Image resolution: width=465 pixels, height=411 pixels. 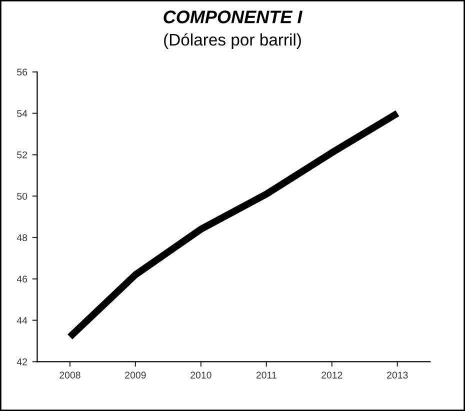 What do you see at coordinates (266, 375) in the screenshot?
I see `x-tick-label: 2011` at bounding box center [266, 375].